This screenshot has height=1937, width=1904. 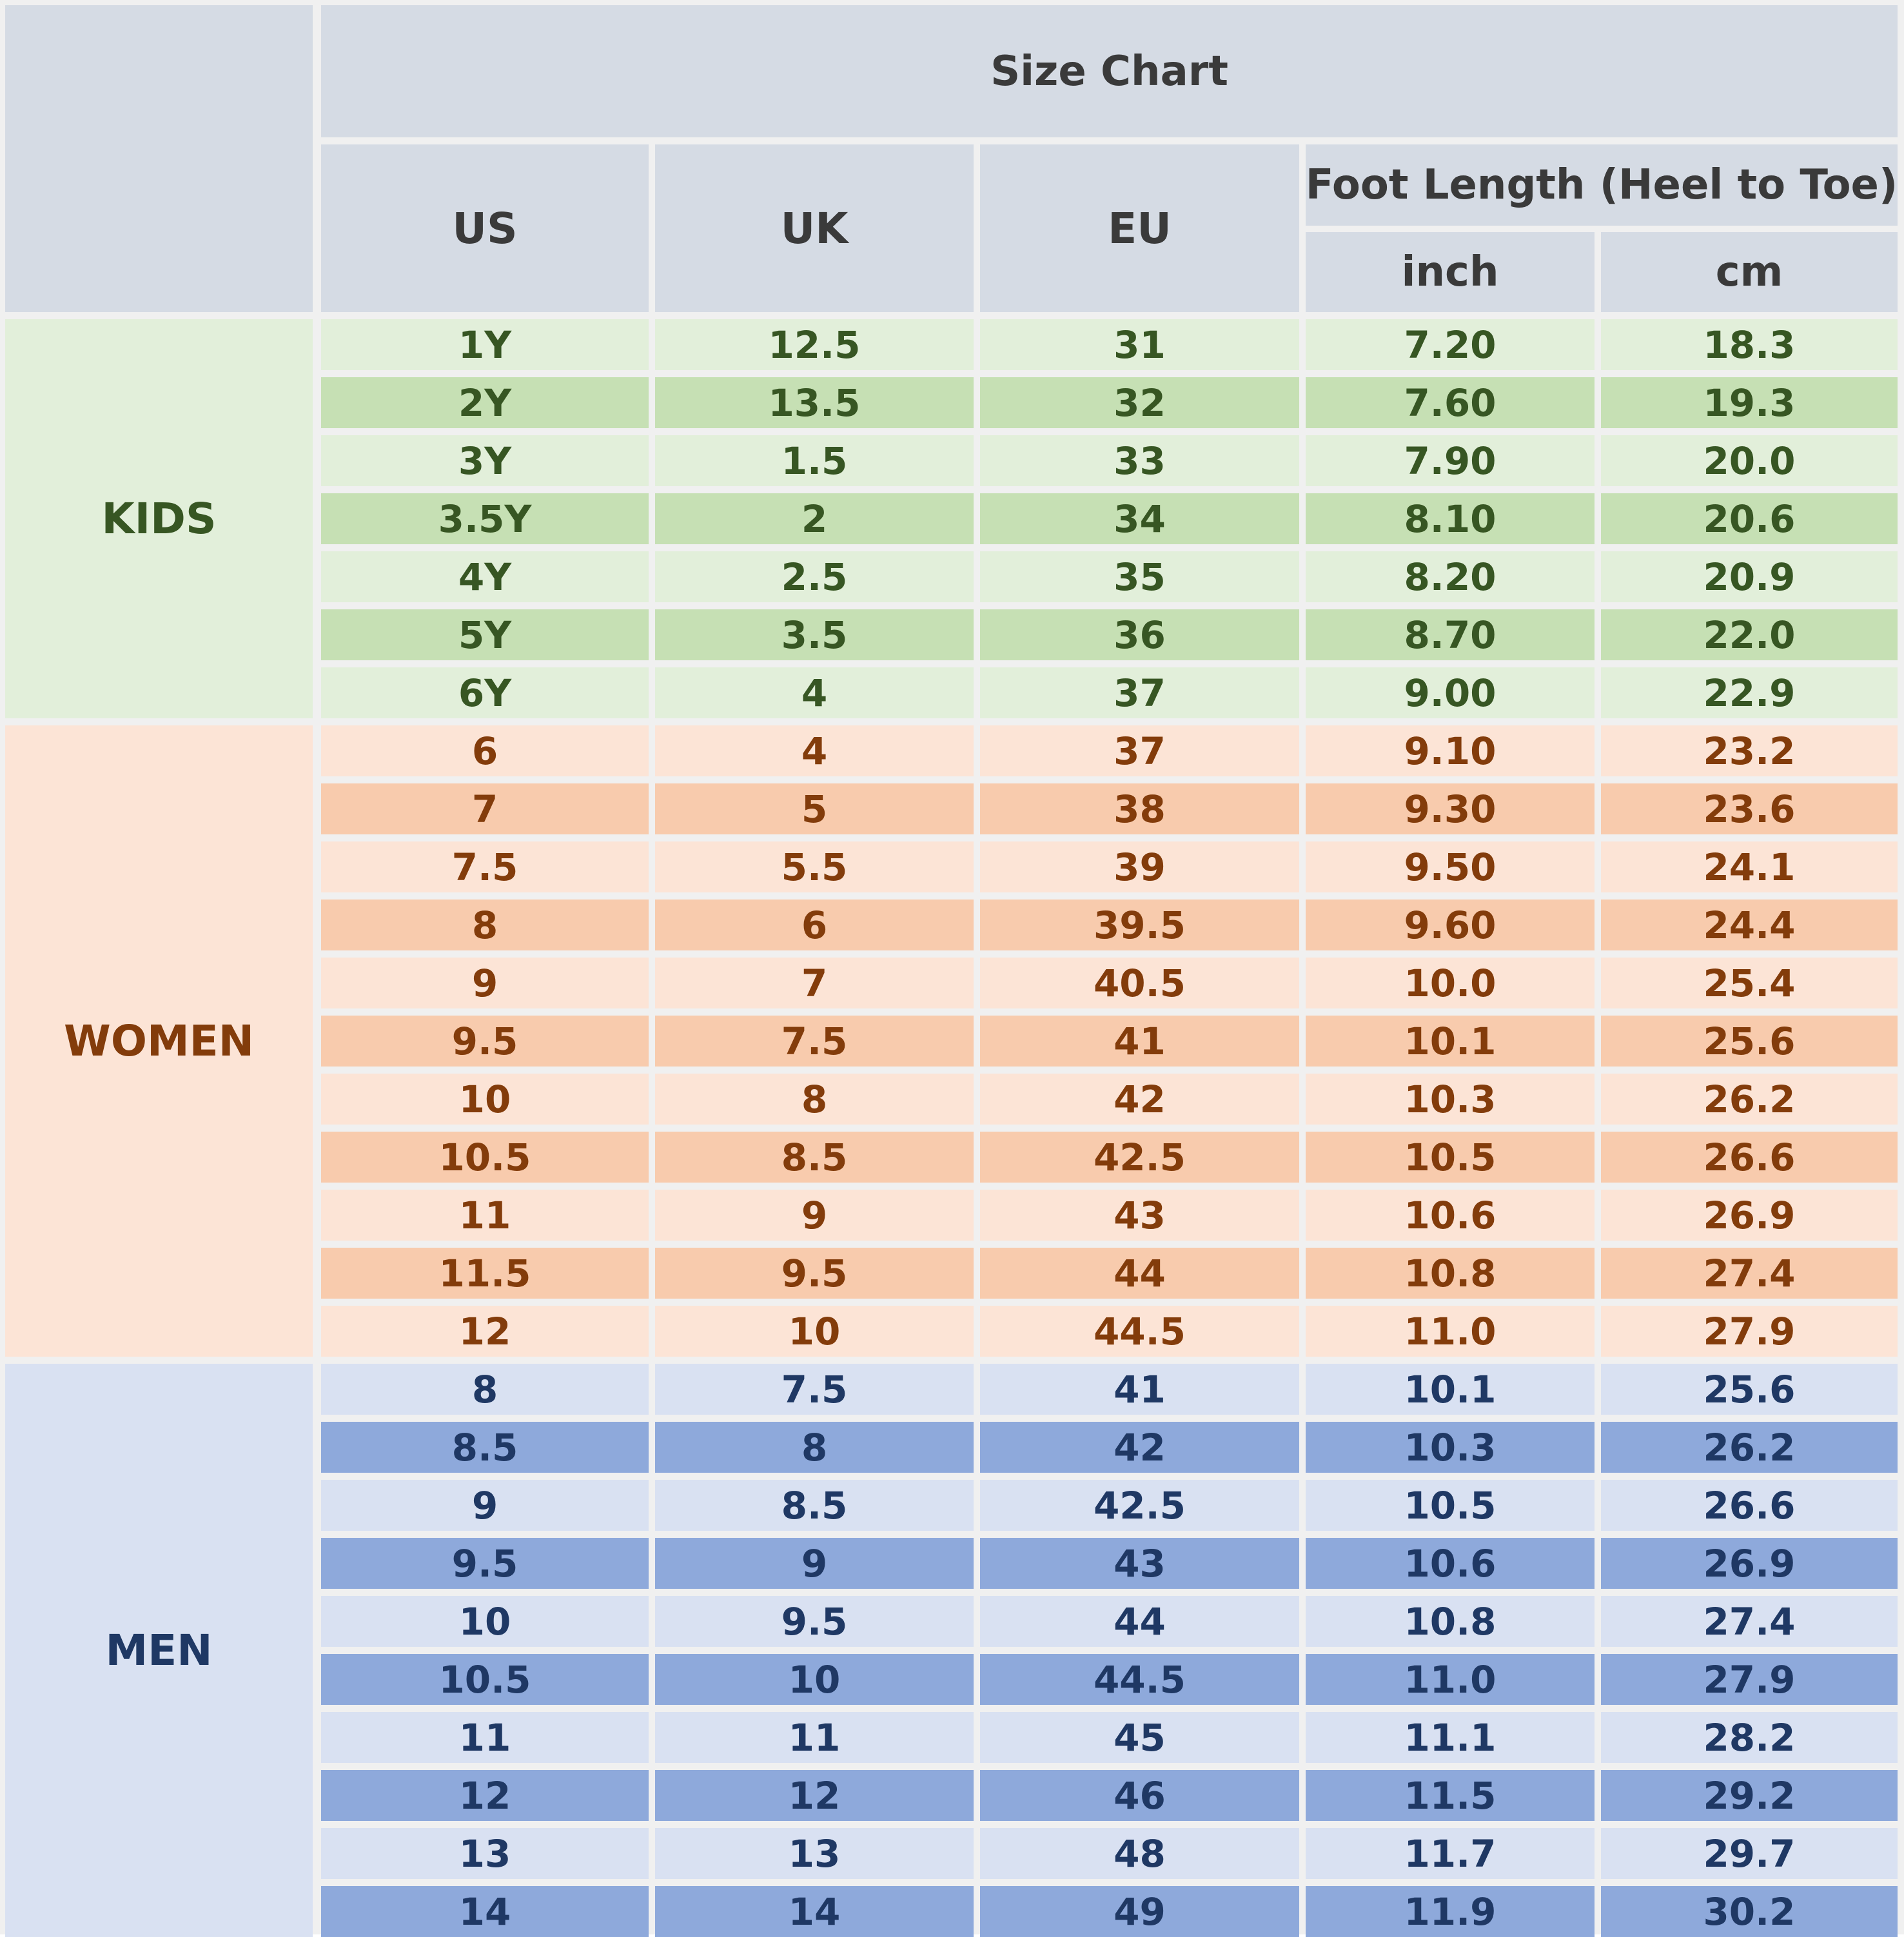 I want to click on table-cell-inch: 9.30, so click(x=1450, y=809).